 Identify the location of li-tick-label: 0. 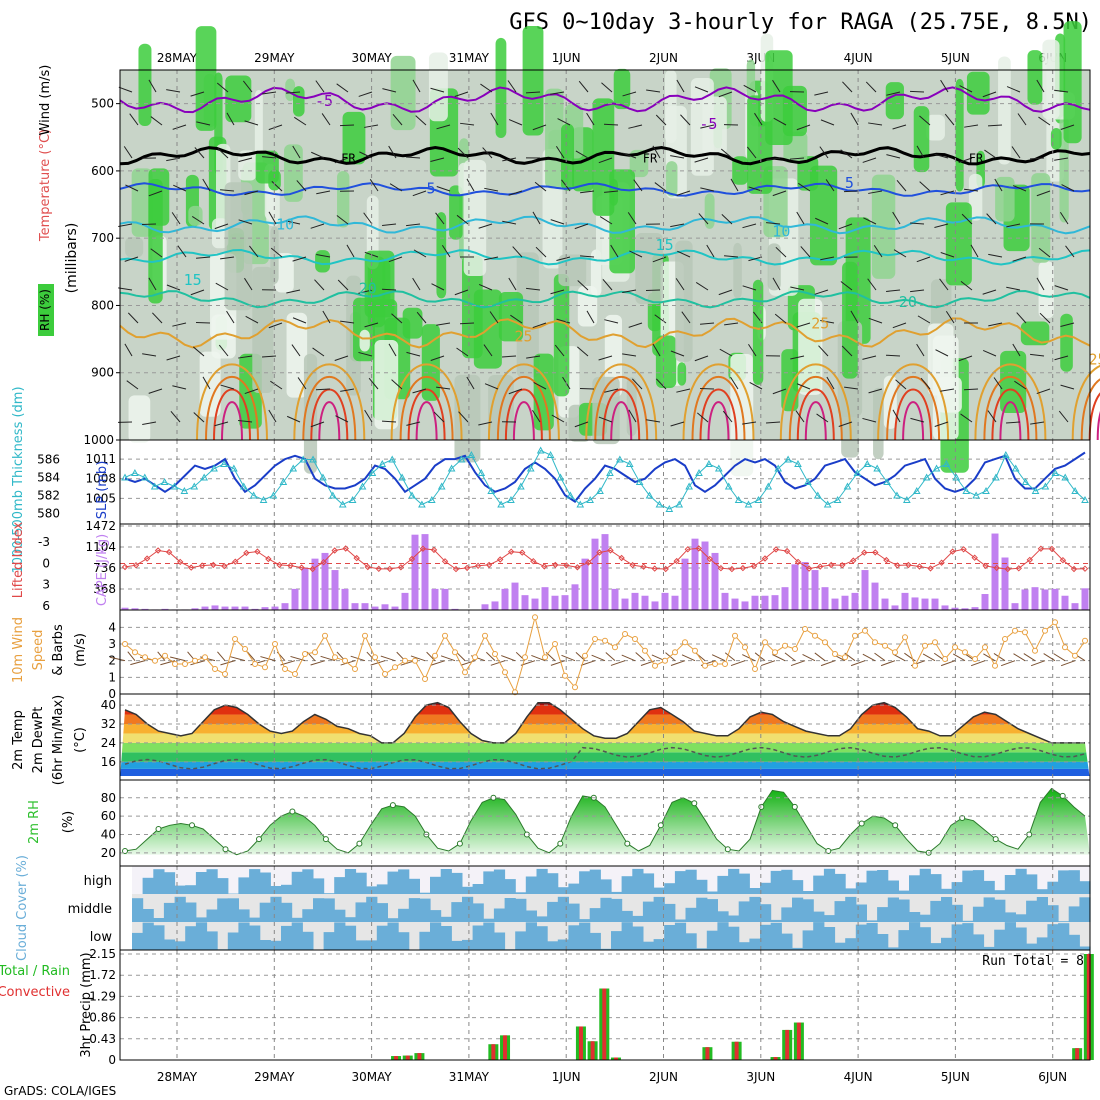
(46, 563).